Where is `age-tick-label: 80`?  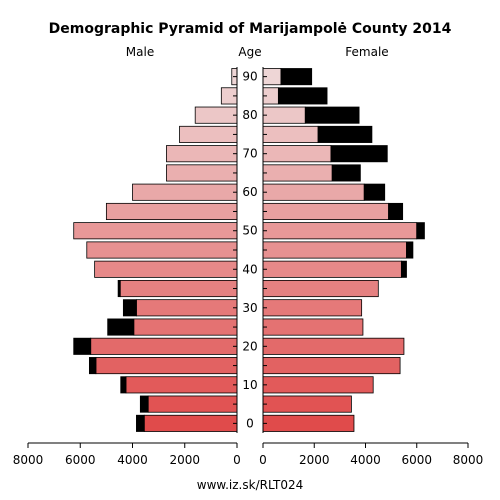 age-tick-label: 80 is located at coordinates (249, 115).